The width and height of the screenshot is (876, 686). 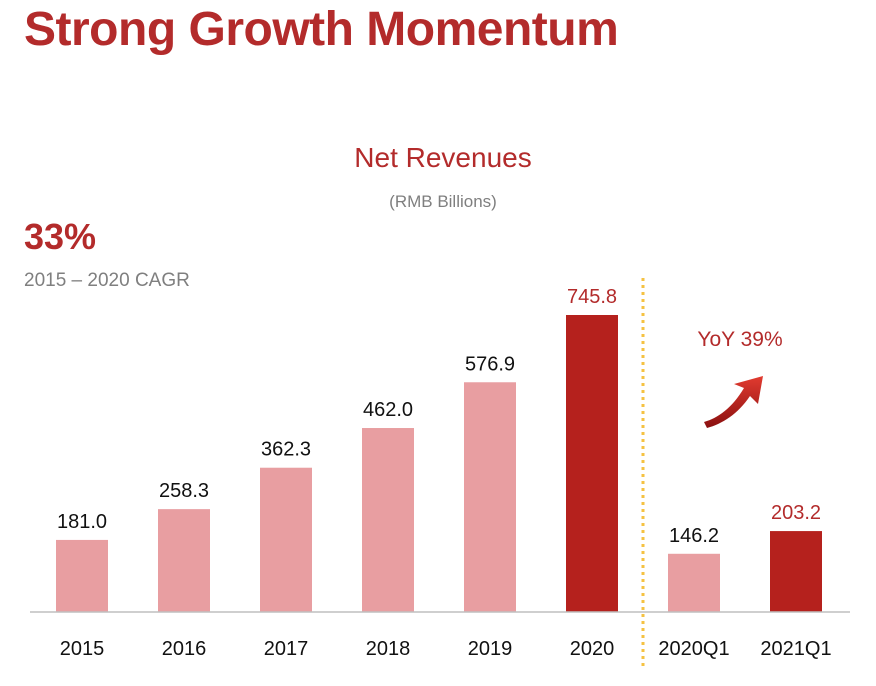 What do you see at coordinates (286, 539) in the screenshot?
I see `bar-2017` at bounding box center [286, 539].